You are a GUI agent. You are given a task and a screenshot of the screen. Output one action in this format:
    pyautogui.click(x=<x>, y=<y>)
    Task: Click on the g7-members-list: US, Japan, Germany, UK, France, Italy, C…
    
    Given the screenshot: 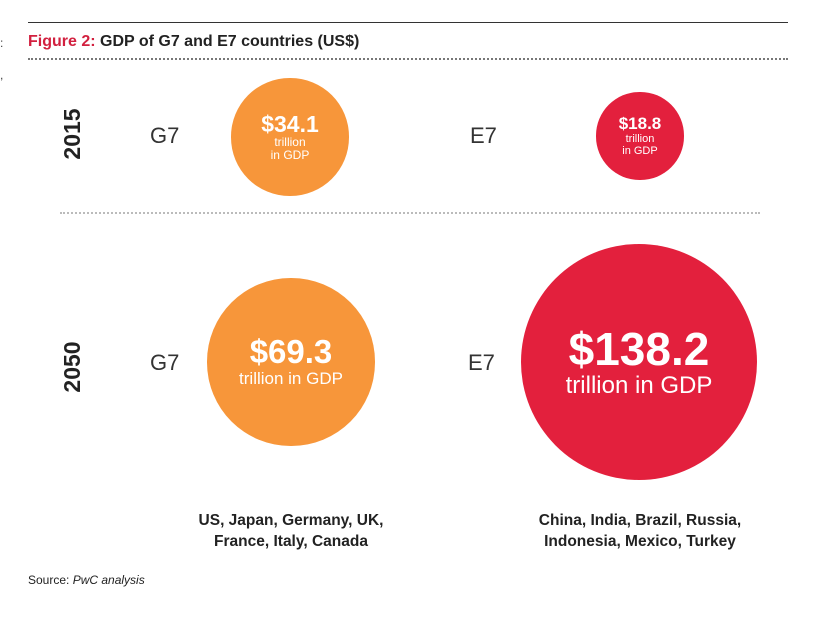 What is the action you would take?
    pyautogui.click(x=291, y=531)
    